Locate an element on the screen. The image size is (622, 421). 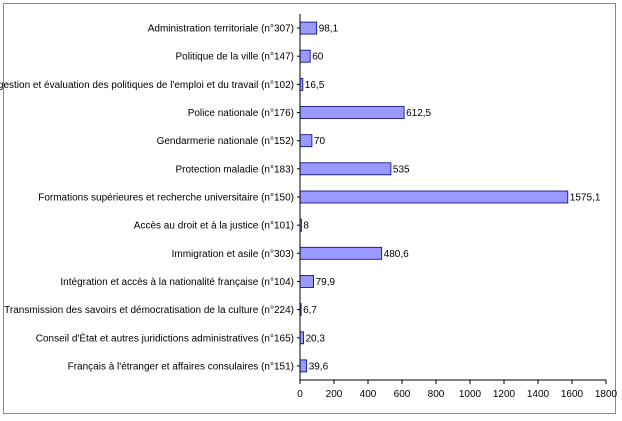
value-label: 16,5 is located at coordinates (315, 85).